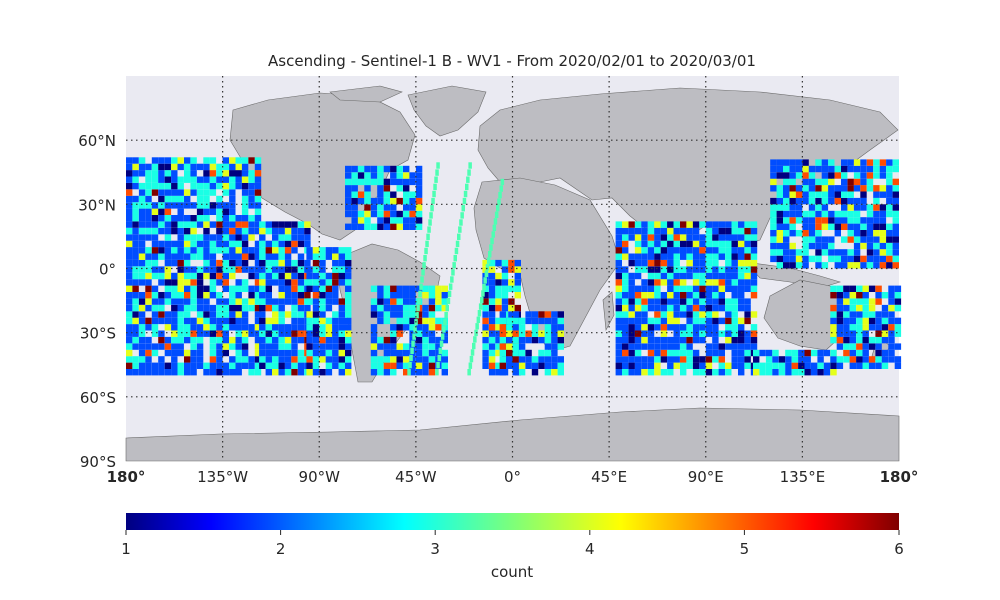 The image size is (1000, 600). What do you see at coordinates (320, 477) in the screenshot?
I see `lon-tick-label: 90°W` at bounding box center [320, 477].